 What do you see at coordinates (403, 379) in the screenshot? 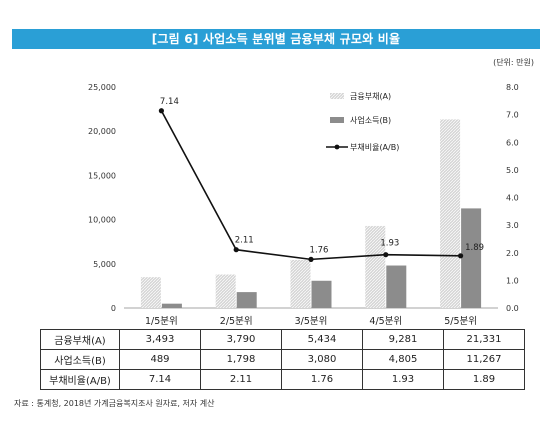
I see `table-cell: 1.93` at bounding box center [403, 379].